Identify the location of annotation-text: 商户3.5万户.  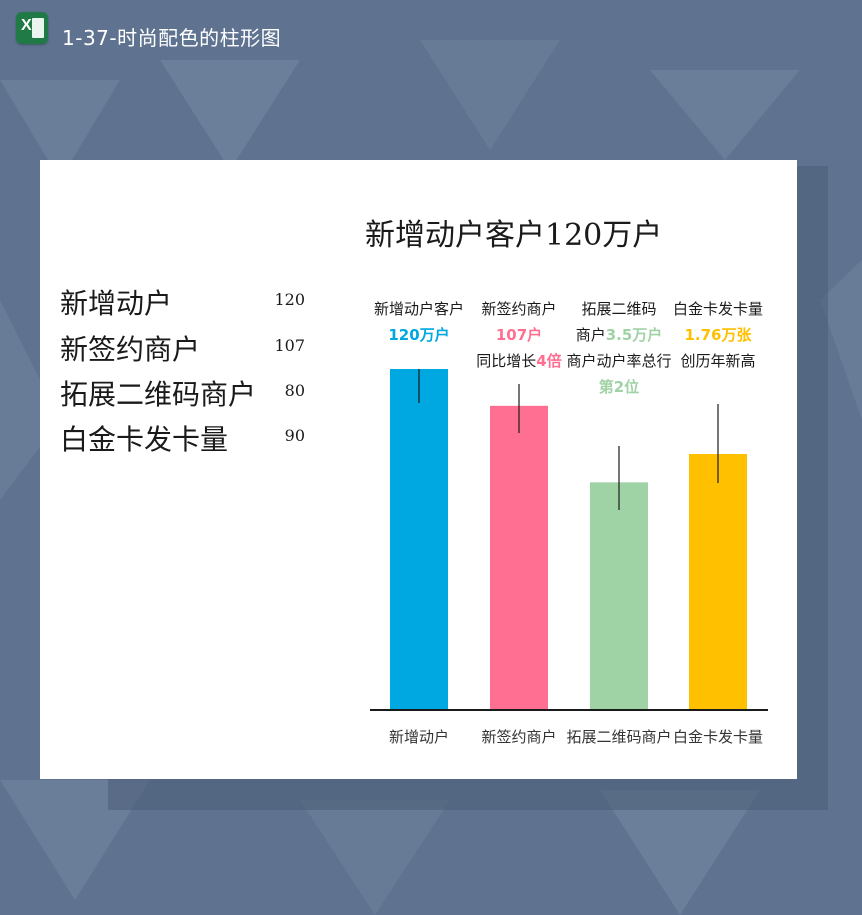
(619, 335).